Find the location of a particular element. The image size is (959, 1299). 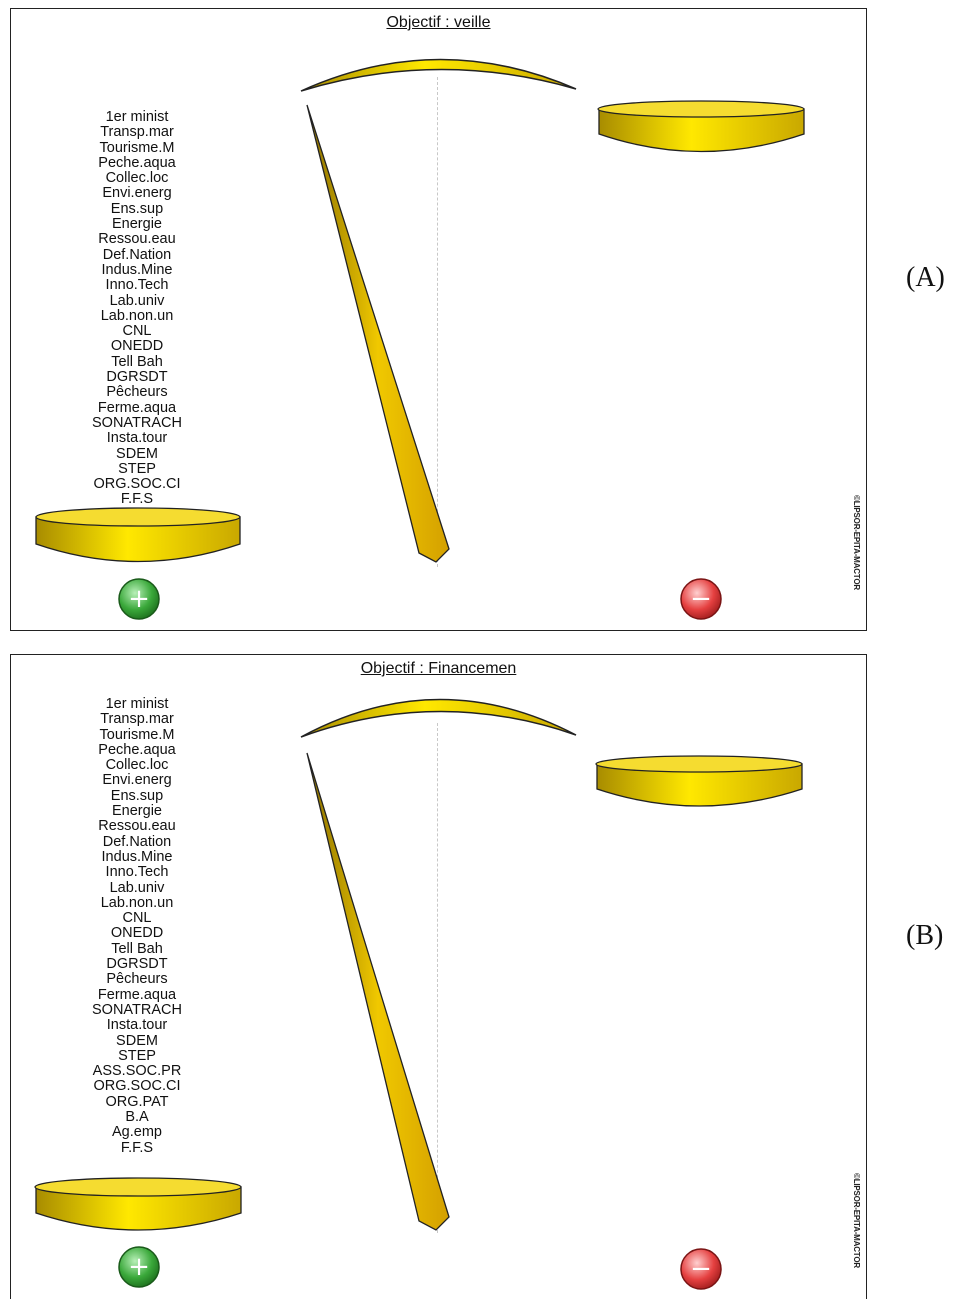

panel-label-a: (A) is located at coordinates (925, 277).